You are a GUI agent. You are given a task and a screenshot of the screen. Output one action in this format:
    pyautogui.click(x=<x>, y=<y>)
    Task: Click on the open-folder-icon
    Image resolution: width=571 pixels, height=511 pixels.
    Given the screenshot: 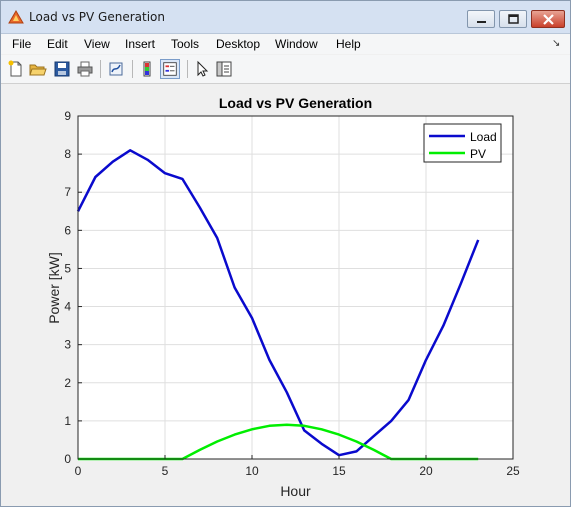 What is the action you would take?
    pyautogui.click(x=38, y=69)
    